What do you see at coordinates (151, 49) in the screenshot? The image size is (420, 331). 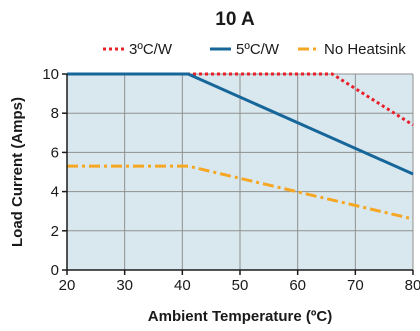 I see `legend-label-1: 3ºC/W` at bounding box center [151, 49].